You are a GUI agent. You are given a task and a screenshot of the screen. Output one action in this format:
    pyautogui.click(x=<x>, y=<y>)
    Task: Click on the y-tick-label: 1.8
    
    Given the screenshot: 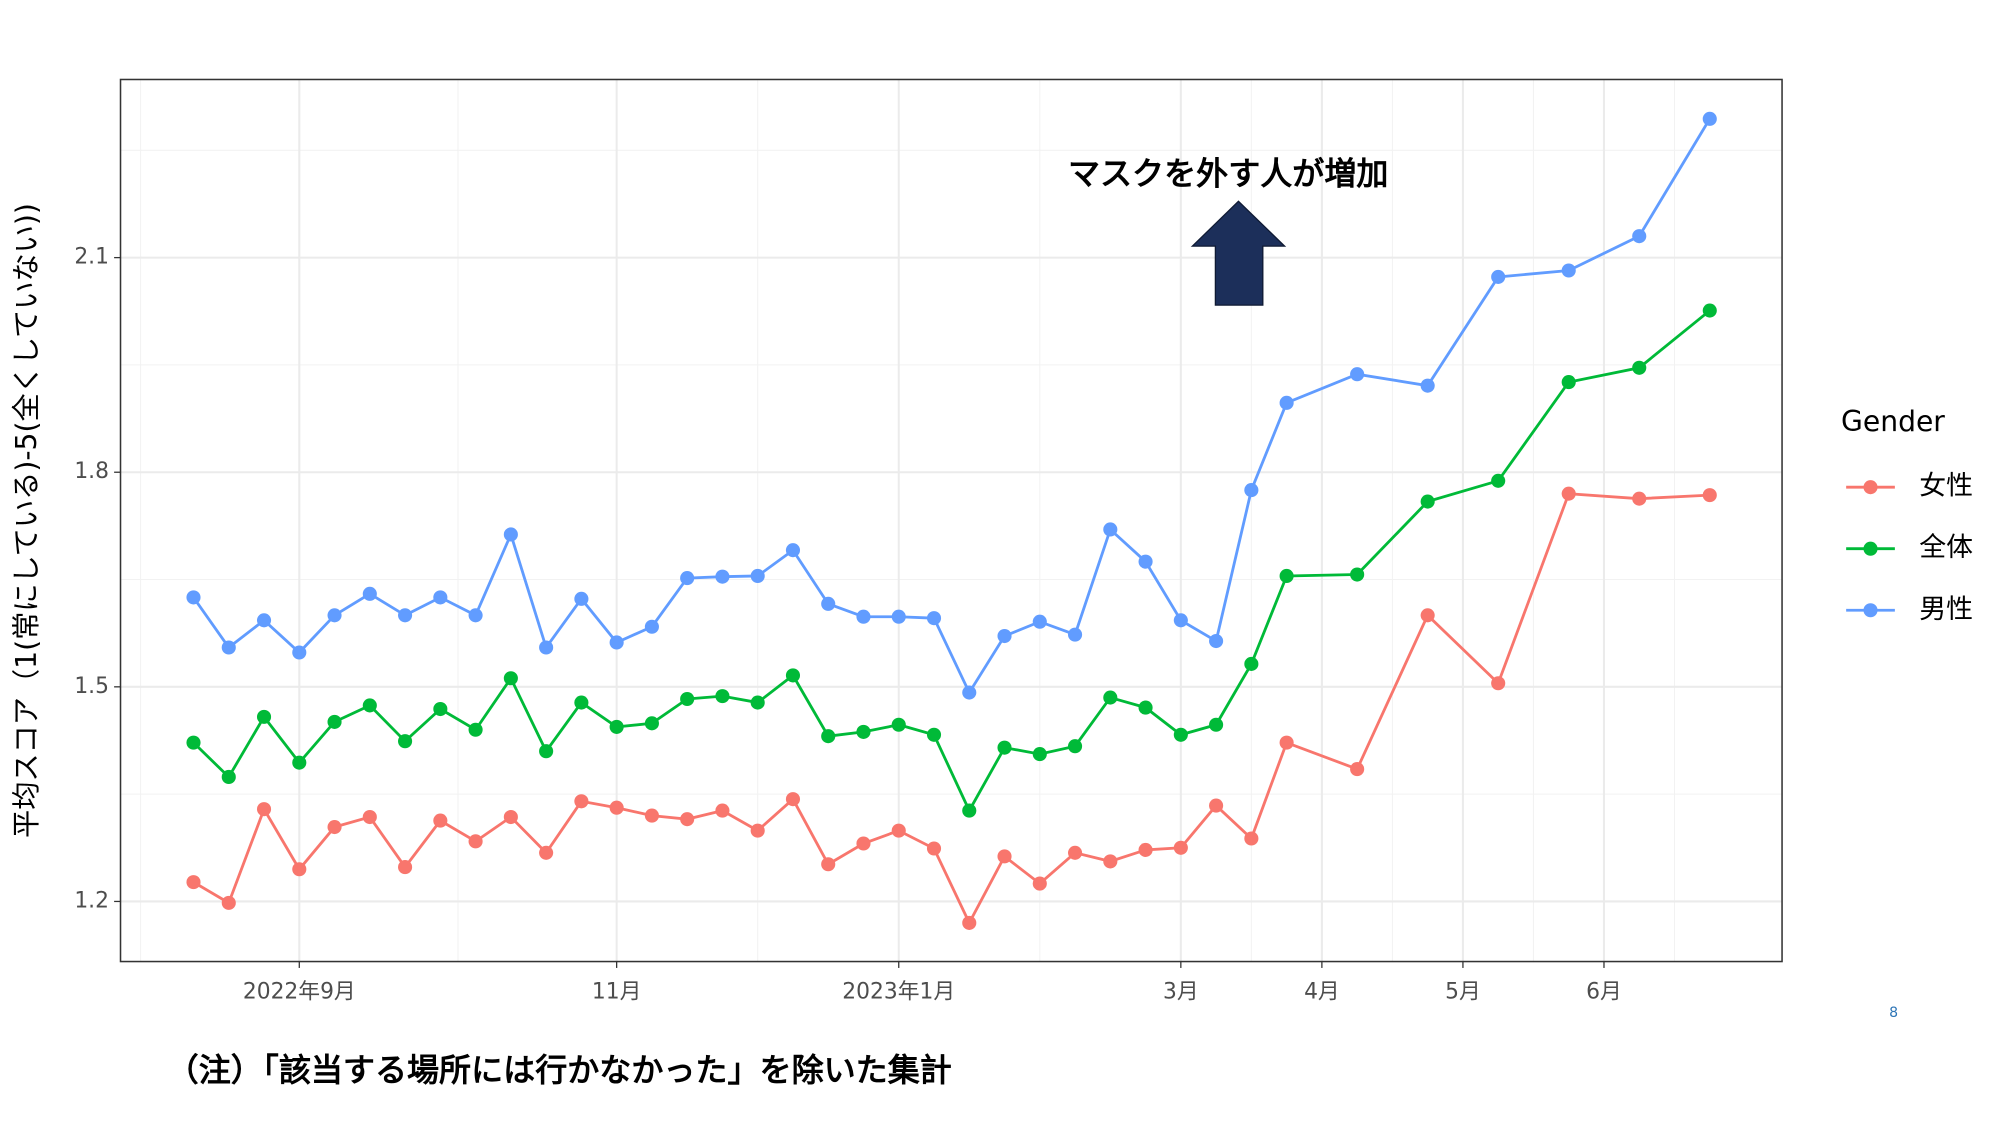 What is the action you would take?
    pyautogui.click(x=91, y=471)
    